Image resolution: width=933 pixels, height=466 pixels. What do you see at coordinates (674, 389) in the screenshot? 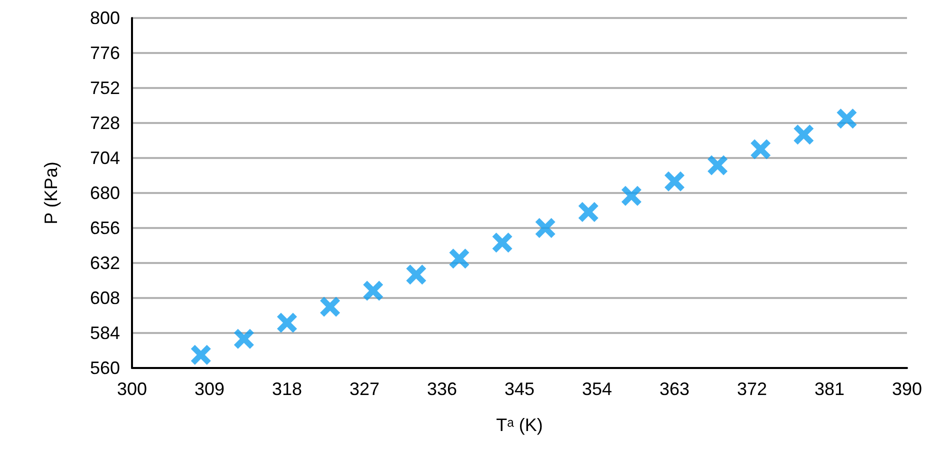
I see `x-tick-label: 363` at bounding box center [674, 389].